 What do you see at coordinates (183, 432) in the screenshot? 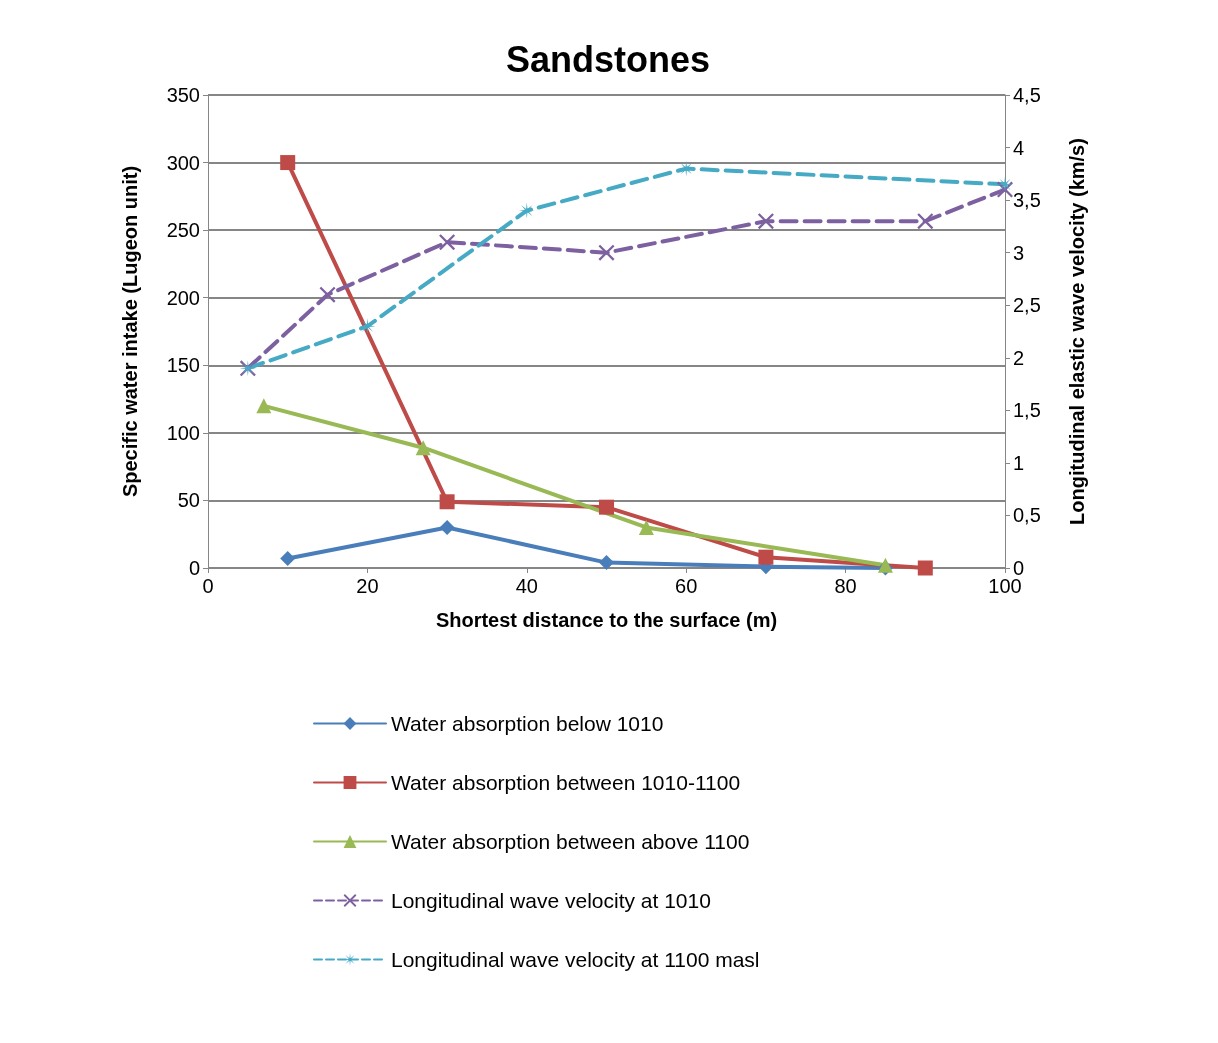
I see `y-tick-label: 100` at bounding box center [183, 432].